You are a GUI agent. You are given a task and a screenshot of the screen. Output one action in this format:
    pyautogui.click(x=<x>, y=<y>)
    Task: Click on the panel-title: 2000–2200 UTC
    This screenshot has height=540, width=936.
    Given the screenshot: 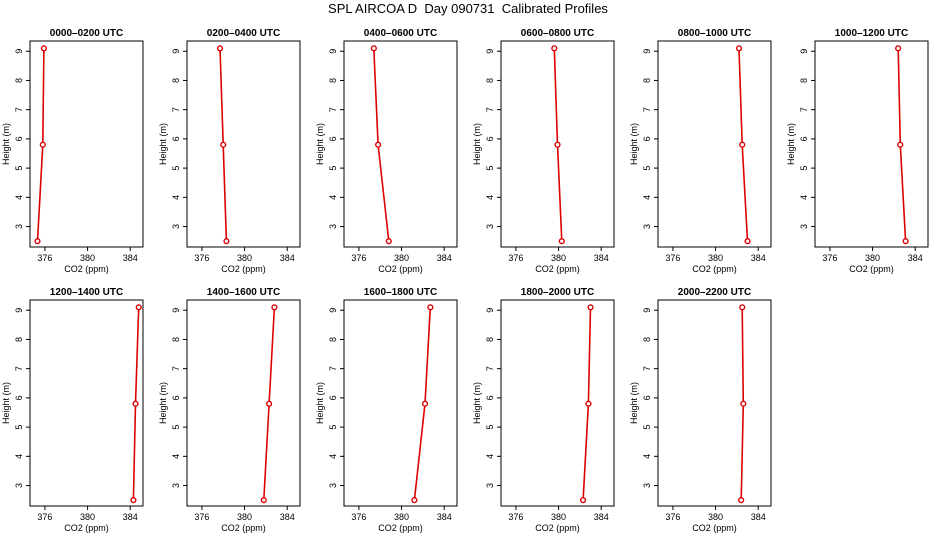 What is the action you would take?
    pyautogui.click(x=714, y=292)
    